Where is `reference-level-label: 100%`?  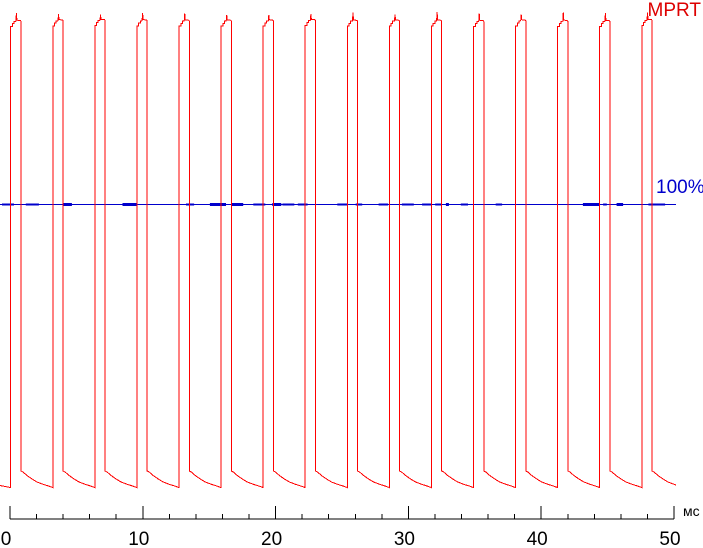
reference-level-label: 100% is located at coordinates (679, 187).